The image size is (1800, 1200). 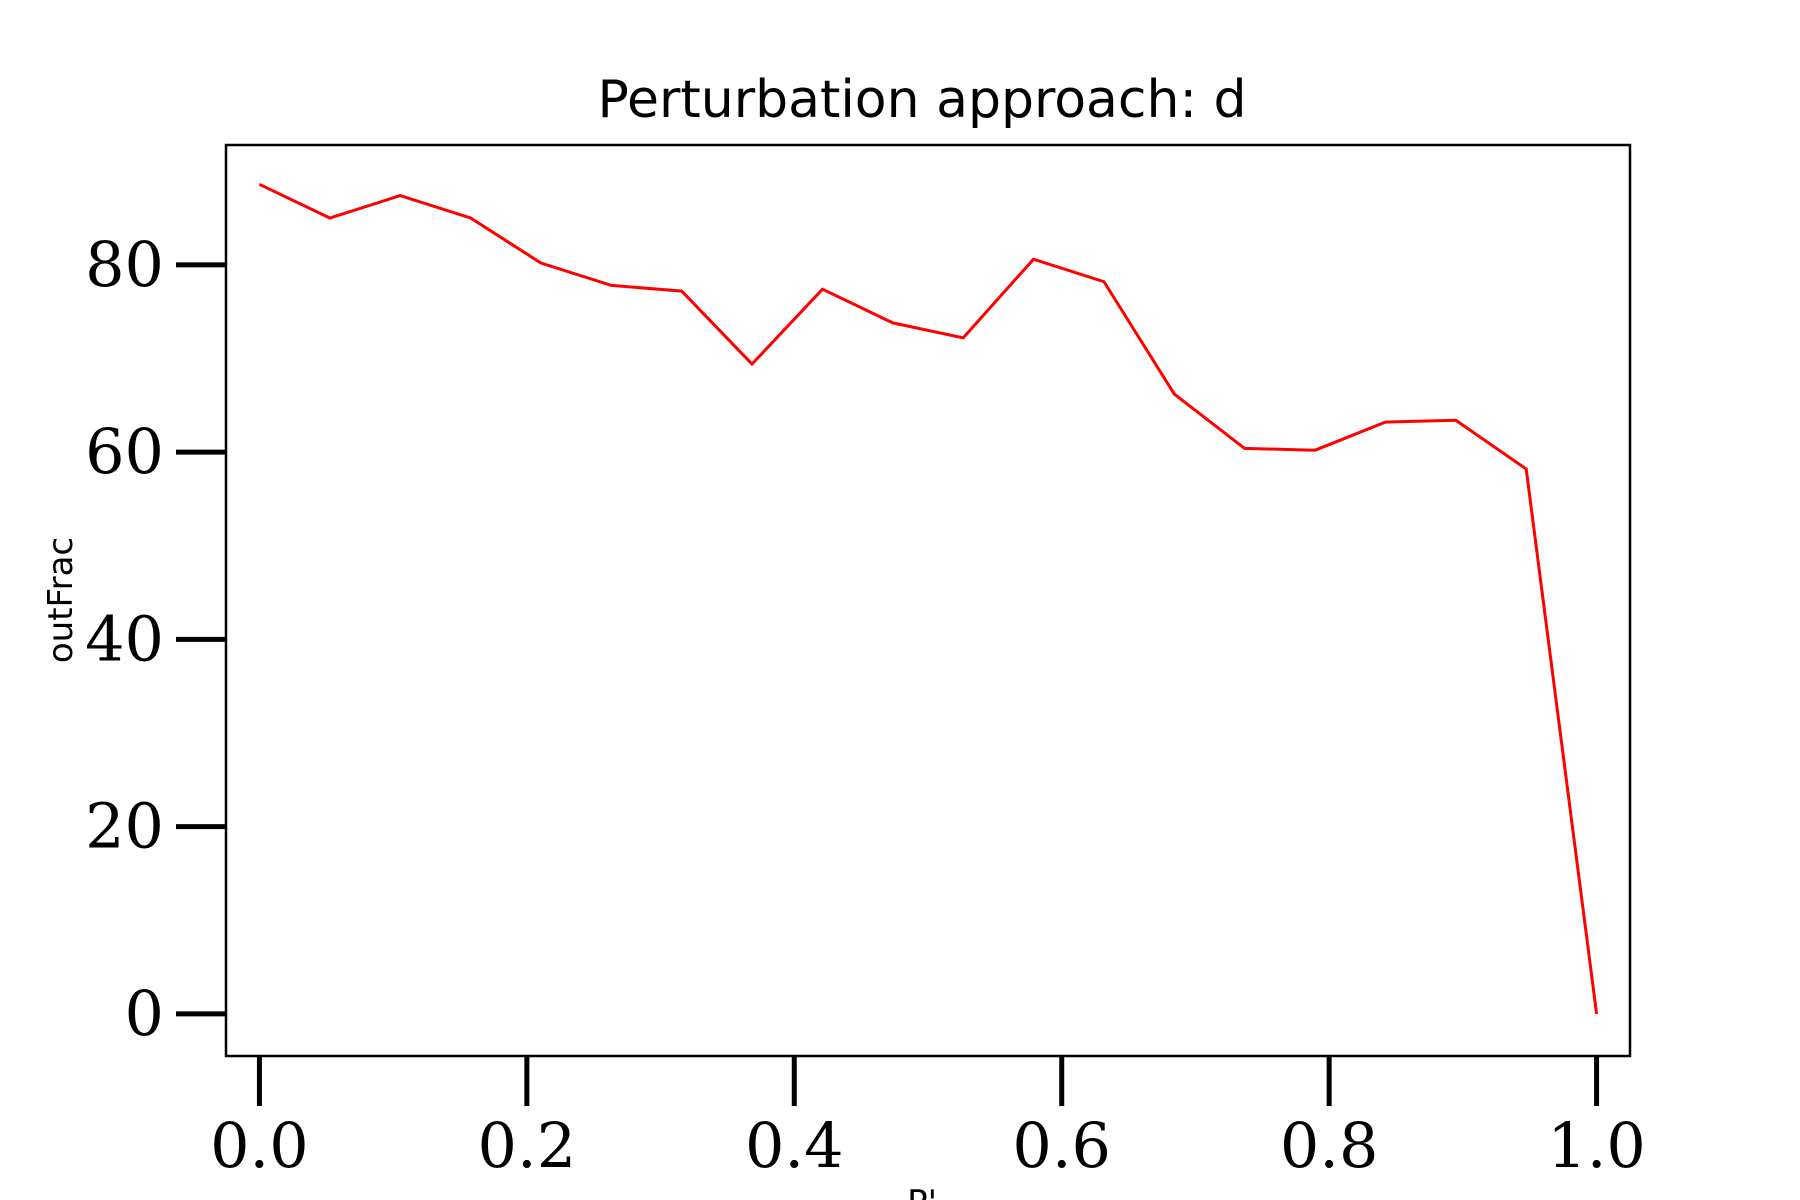 What do you see at coordinates (124, 826) in the screenshot?
I see `y-tick-label: 20` at bounding box center [124, 826].